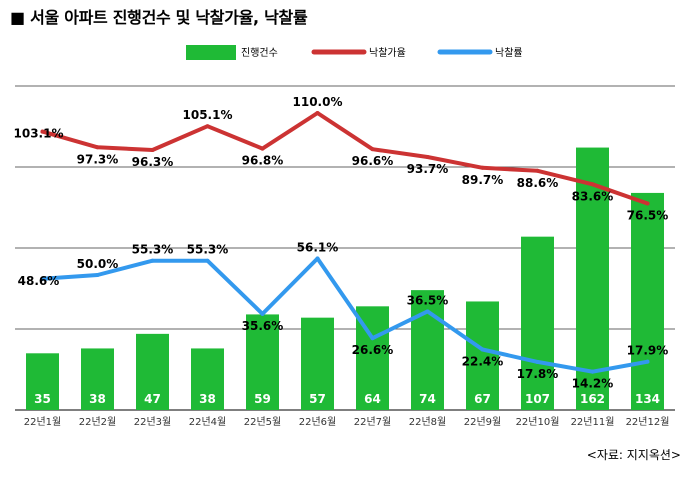 Image resolution: width=693 pixels, height=479 pixels. What do you see at coordinates (159, 17) in the screenshot?
I see `chart-title: ■ 서울 아파트 진행건수 및 낙찰가율, 낙찰률` at bounding box center [159, 17].